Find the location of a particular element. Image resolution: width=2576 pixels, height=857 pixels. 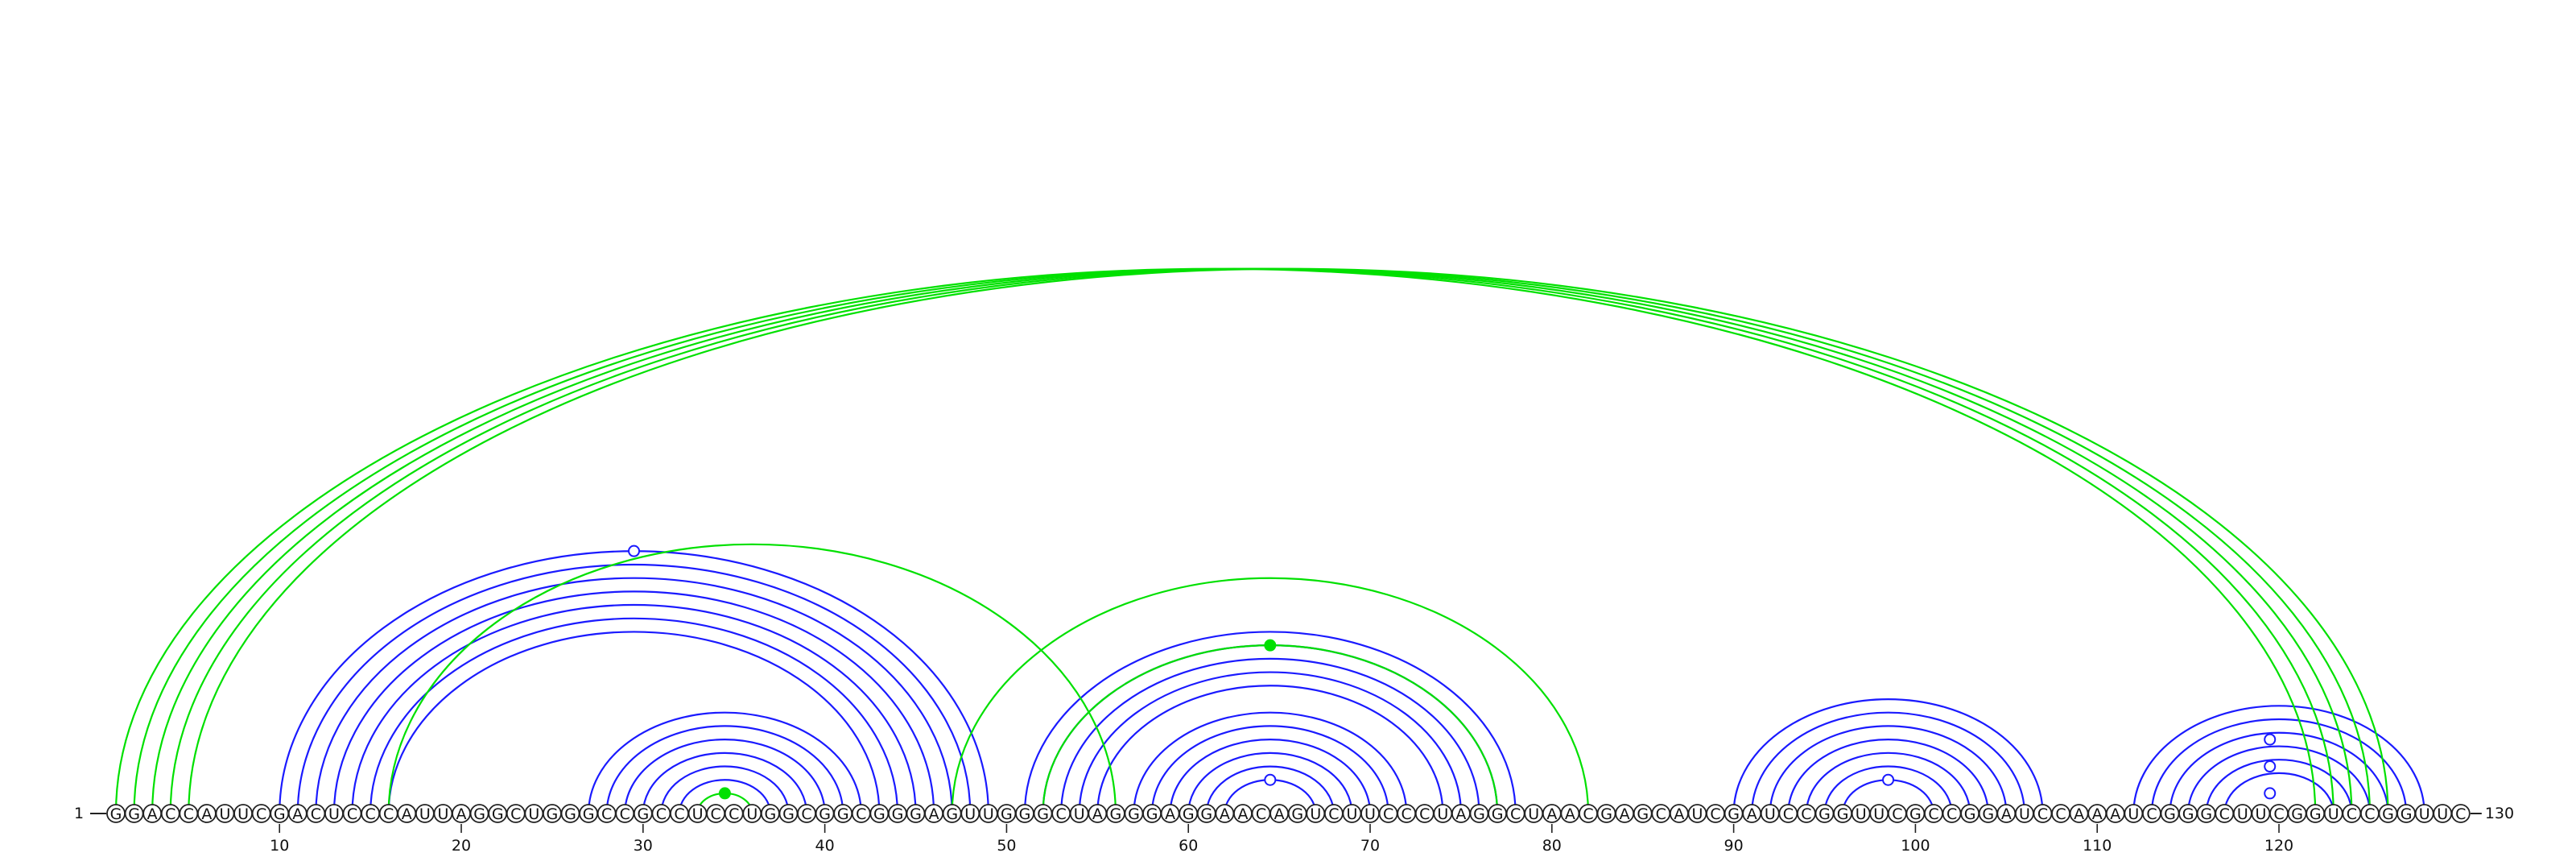

nucleotide-53: C is located at coordinates (1061, 813).